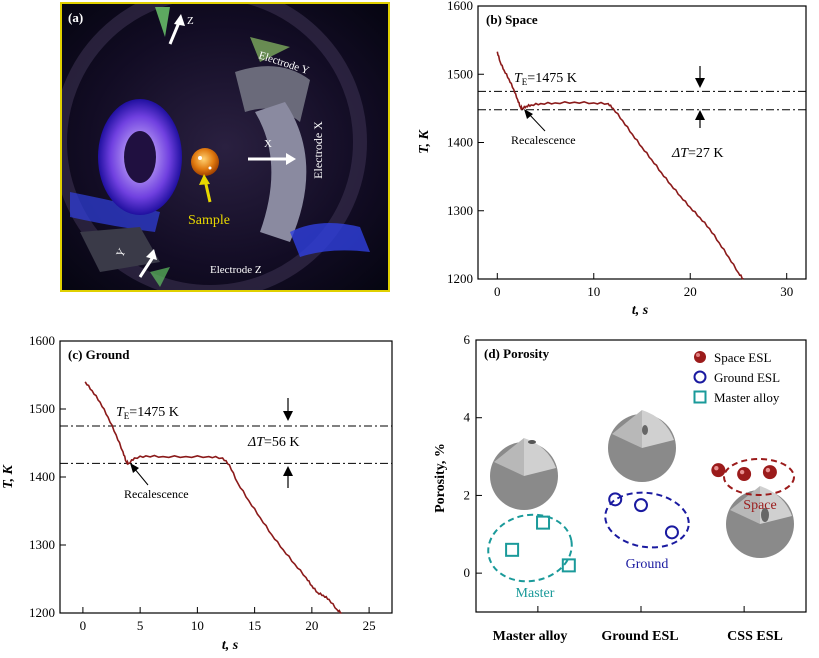 Image resolution: width=819 pixels, height=658 pixels. What do you see at coordinates (620, 165) in the screenshot?
I see `panel-b-temperature-curve` at bounding box center [620, 165].